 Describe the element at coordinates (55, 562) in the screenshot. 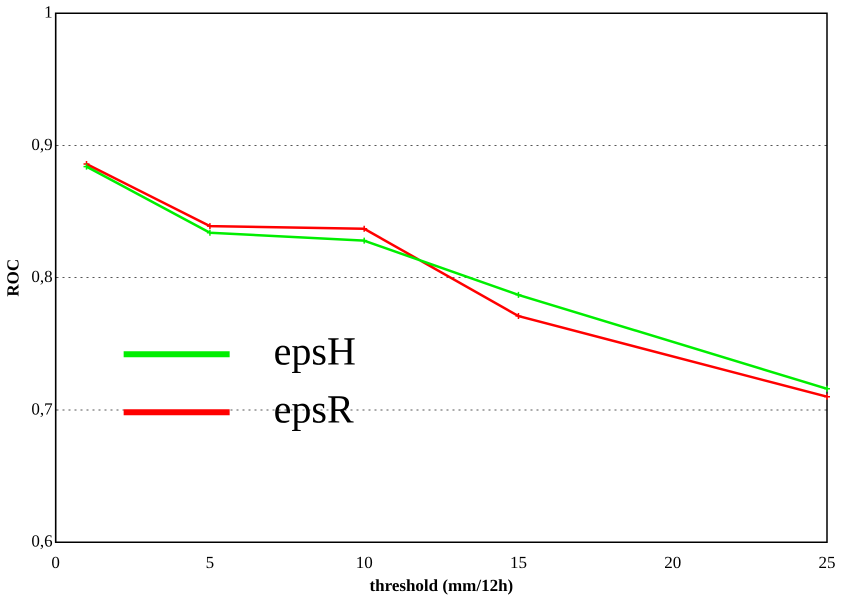

I see `x-tick-label: 0` at that location.